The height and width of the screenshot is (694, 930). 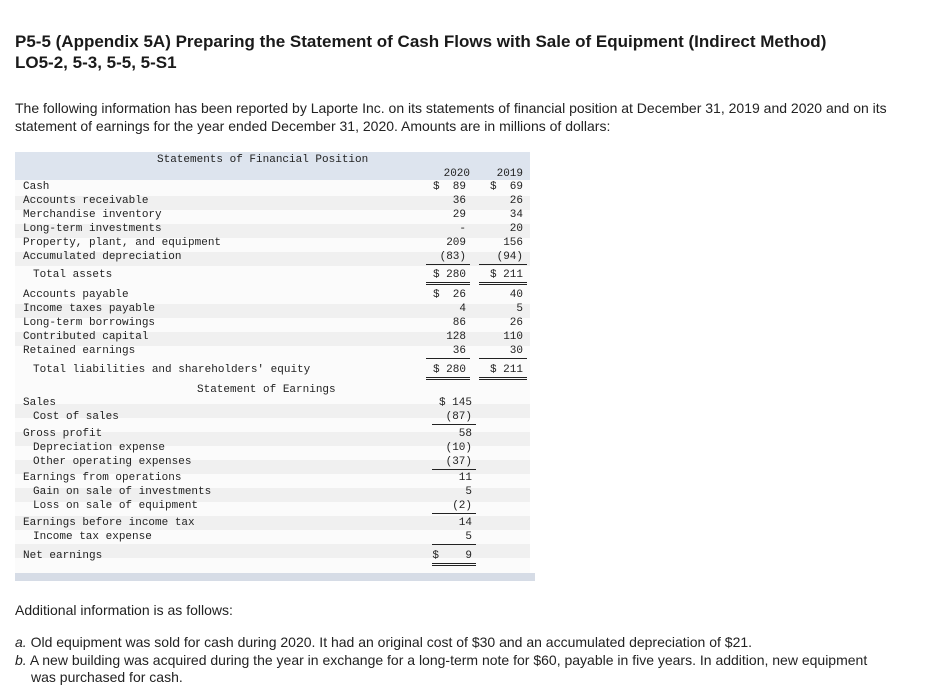 What do you see at coordinates (63, 556) in the screenshot?
I see `row-label: Net earnings` at bounding box center [63, 556].